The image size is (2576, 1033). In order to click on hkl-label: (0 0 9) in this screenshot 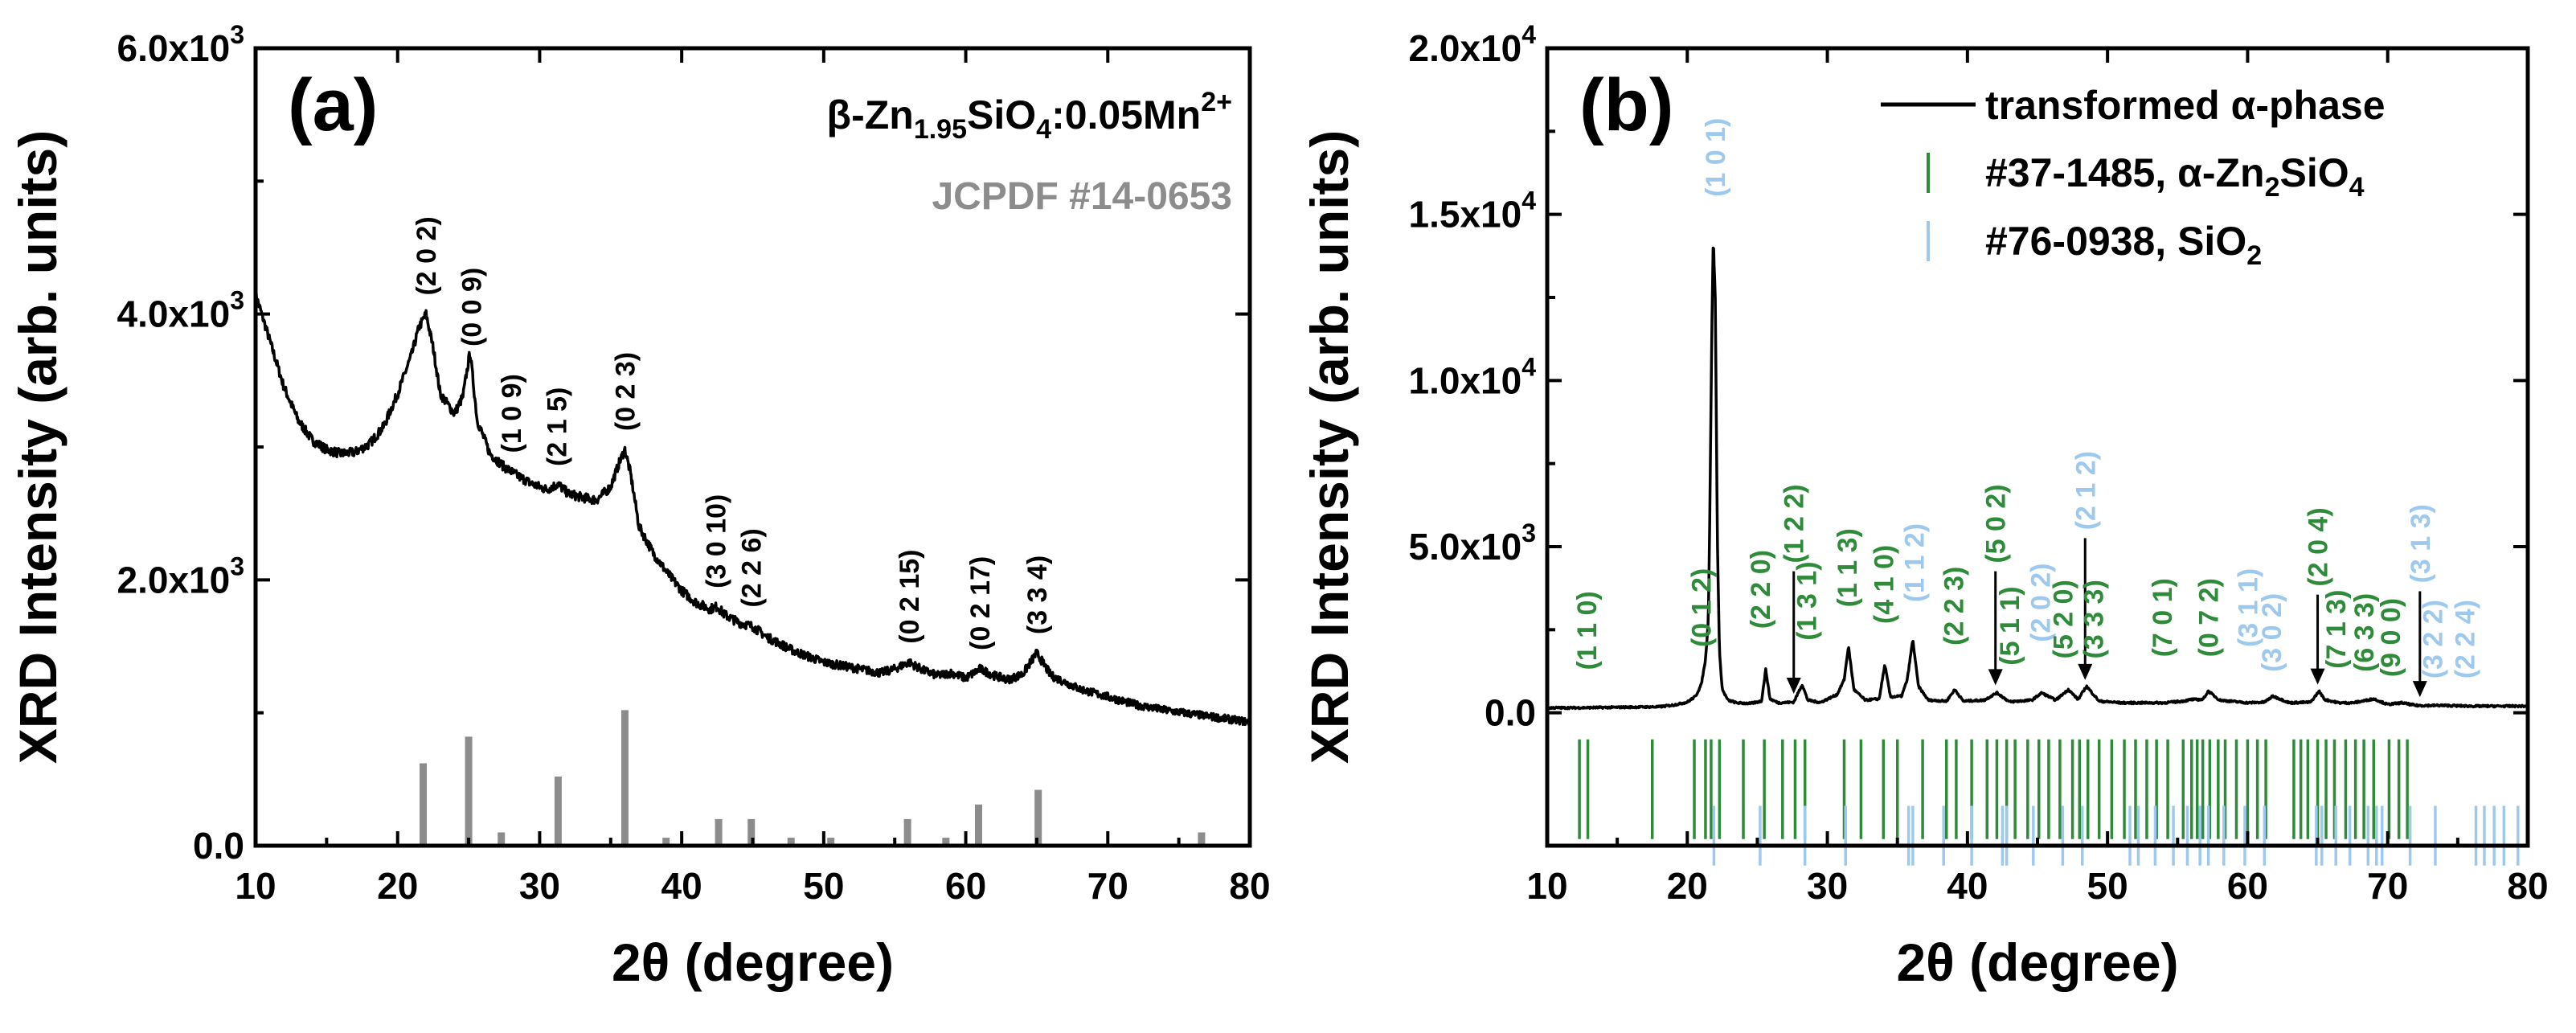, I will do `click(472, 307)`.